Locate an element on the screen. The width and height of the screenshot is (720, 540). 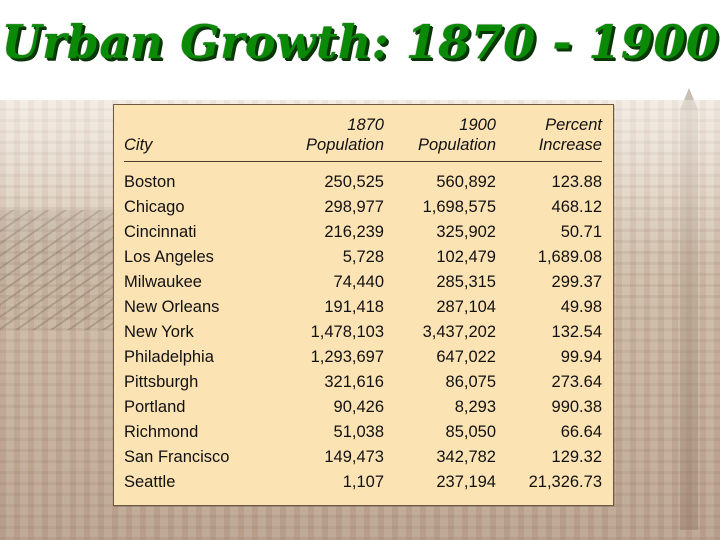
cell-1900-population: 102,479 is located at coordinates (466, 257).